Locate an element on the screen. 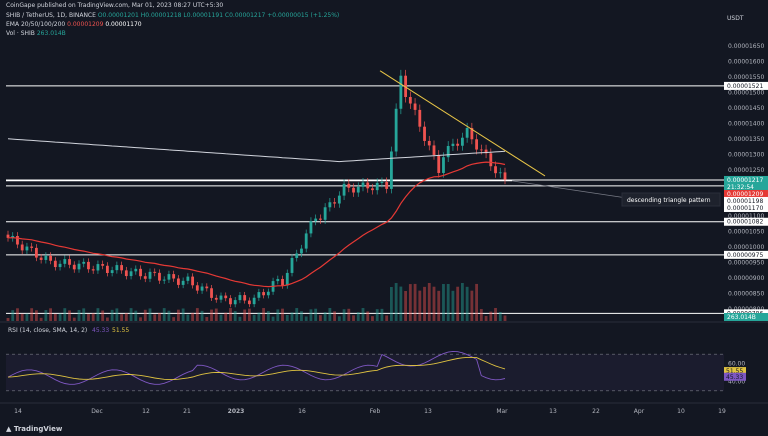  price-badge-text: 0.00000975 is located at coordinates (745, 255).